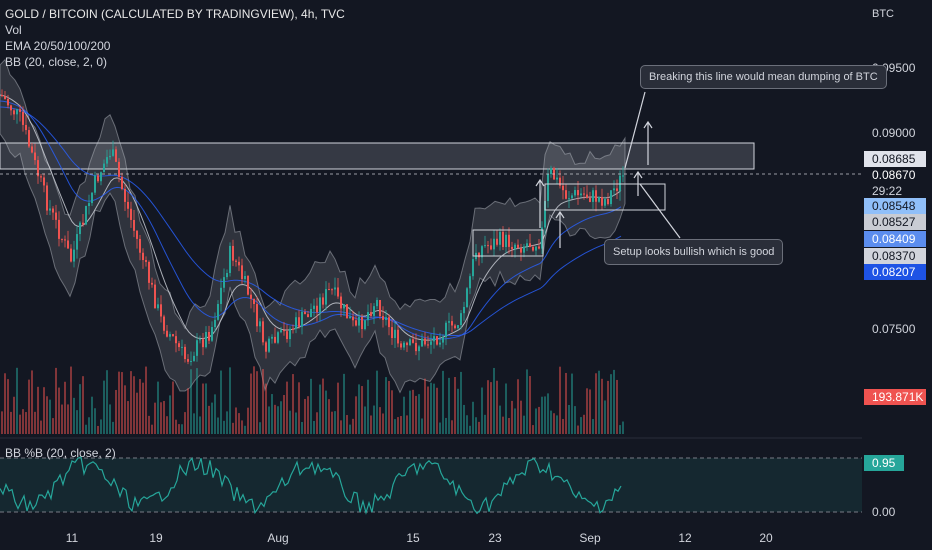 The image size is (932, 550). I want to click on annotation-callout: Setup looks bullish which is good, so click(694, 252).